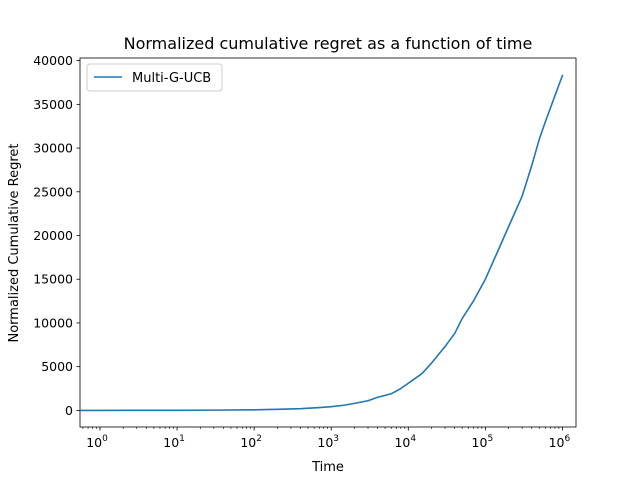 This screenshot has width=640, height=480. What do you see at coordinates (174, 442) in the screenshot?
I see `x-tick-label: 10¹` at bounding box center [174, 442].